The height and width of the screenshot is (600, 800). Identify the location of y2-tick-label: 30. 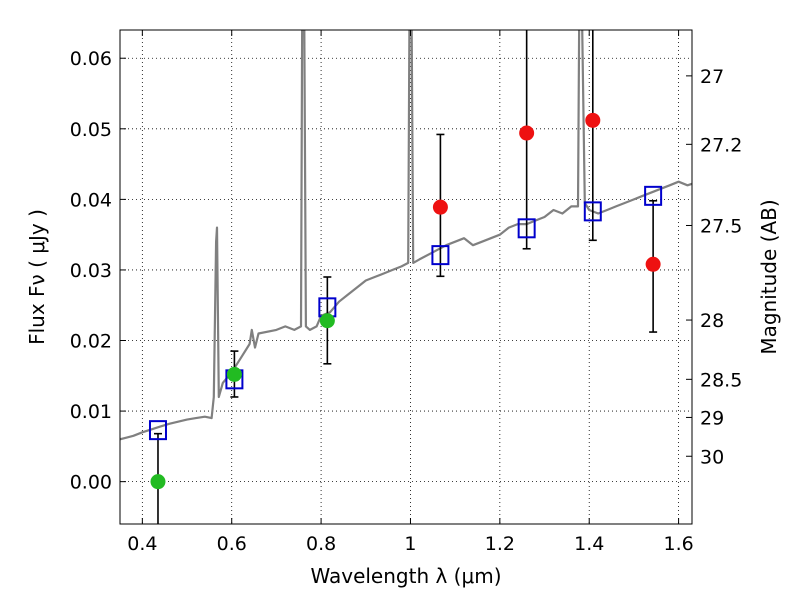
(712, 457).